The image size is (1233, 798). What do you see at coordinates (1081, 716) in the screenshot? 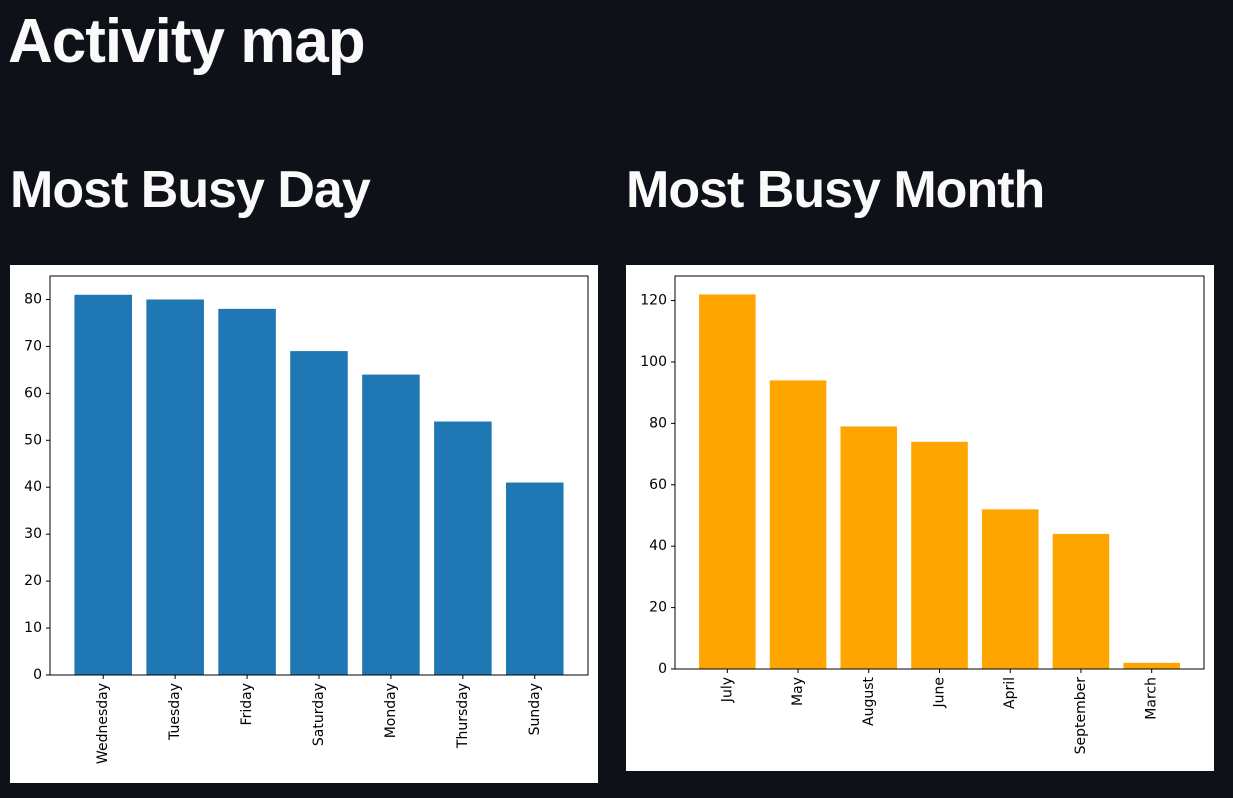
I see `x-tick-label: September` at bounding box center [1081, 716].